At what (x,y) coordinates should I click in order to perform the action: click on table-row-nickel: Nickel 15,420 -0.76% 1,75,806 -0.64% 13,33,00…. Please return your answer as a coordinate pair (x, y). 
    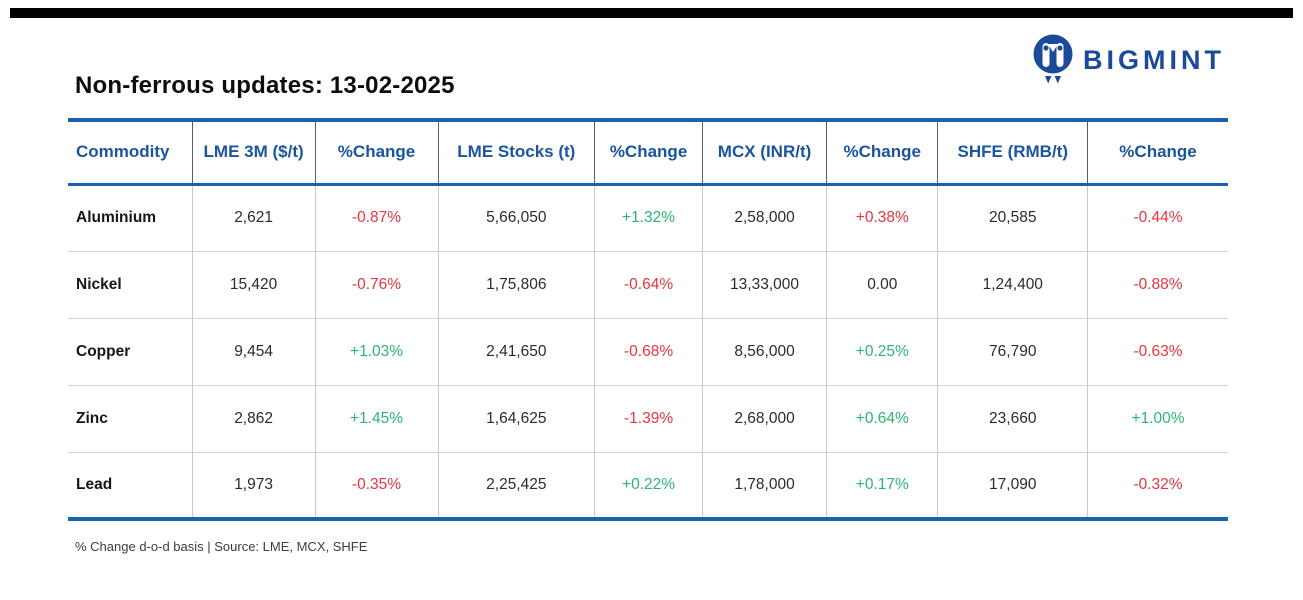
    Looking at the image, I should click on (648, 284).